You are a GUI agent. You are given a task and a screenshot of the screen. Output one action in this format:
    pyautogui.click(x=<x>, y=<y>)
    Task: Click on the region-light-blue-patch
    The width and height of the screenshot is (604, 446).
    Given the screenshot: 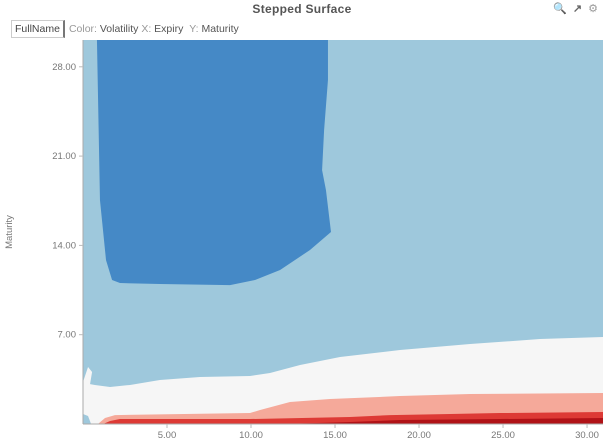 What is the action you would take?
    pyautogui.click(x=87, y=419)
    